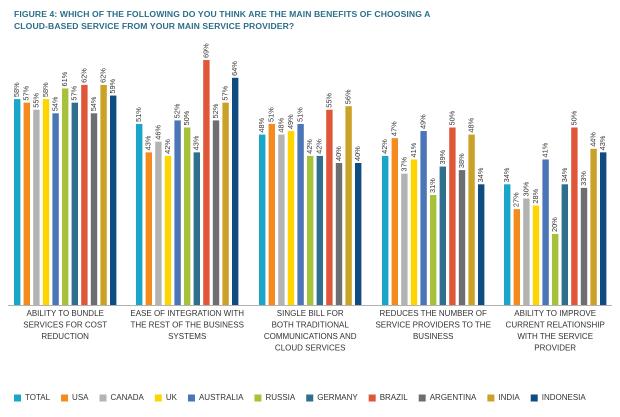 The height and width of the screenshot is (417, 620). Describe the element at coordinates (451, 117) in the screenshot. I see `value-label: 50%` at that location.